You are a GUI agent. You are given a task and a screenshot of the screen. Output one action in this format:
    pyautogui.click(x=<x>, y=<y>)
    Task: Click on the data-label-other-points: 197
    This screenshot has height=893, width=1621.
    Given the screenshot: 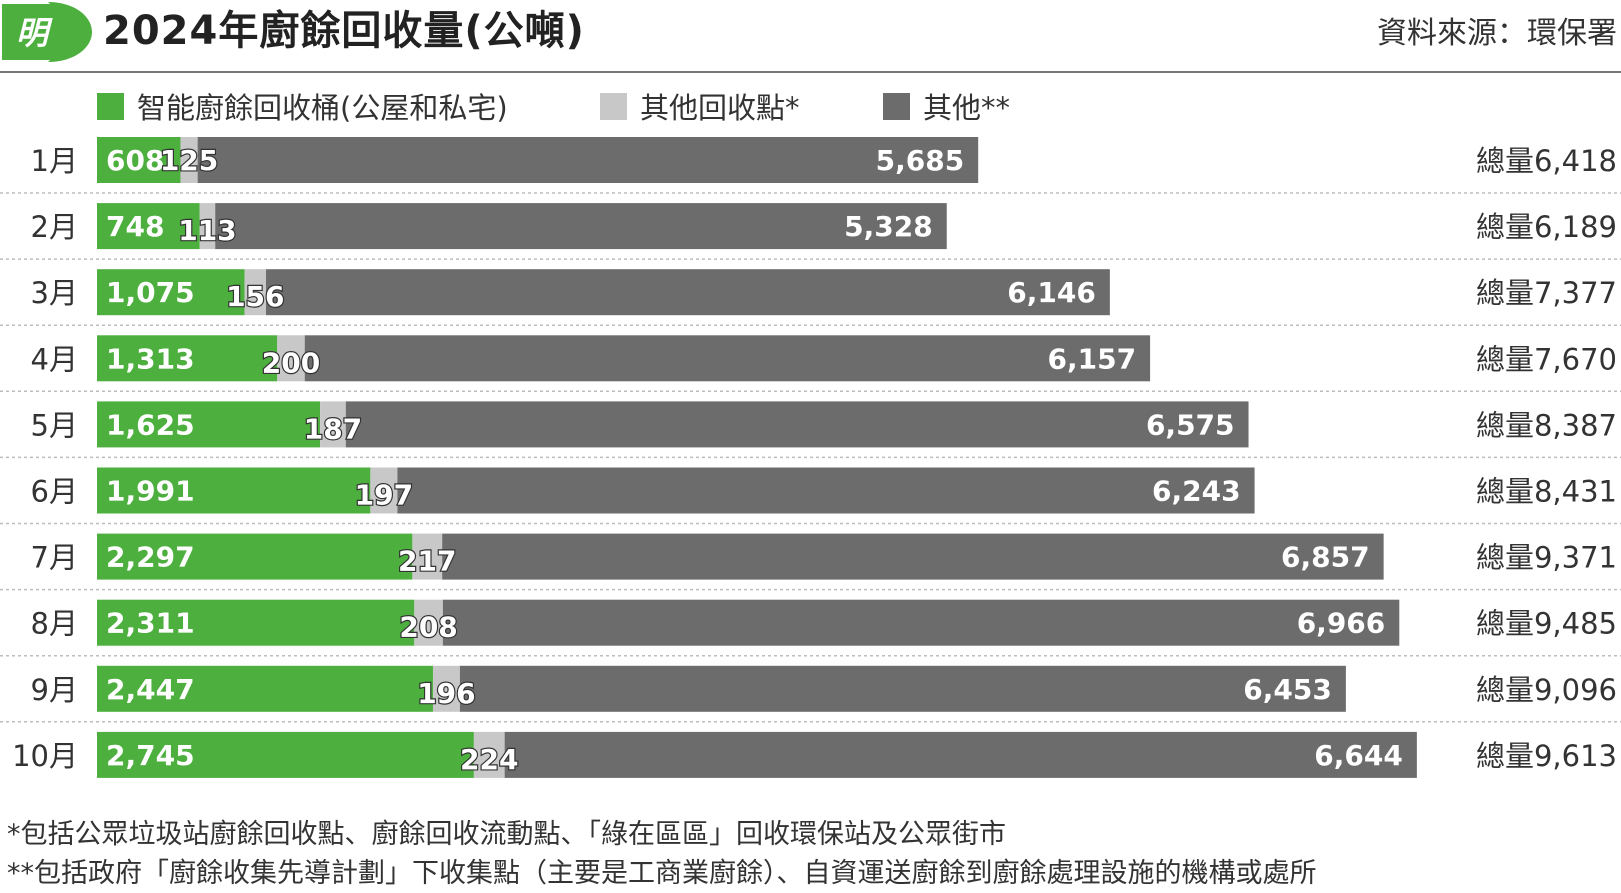 What is the action you would take?
    pyautogui.click(x=384, y=495)
    